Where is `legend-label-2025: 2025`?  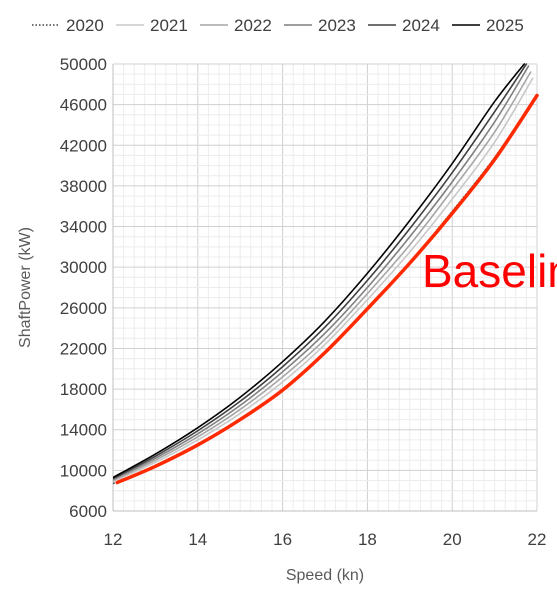
legend-label-2025: 2025 is located at coordinates (505, 25).